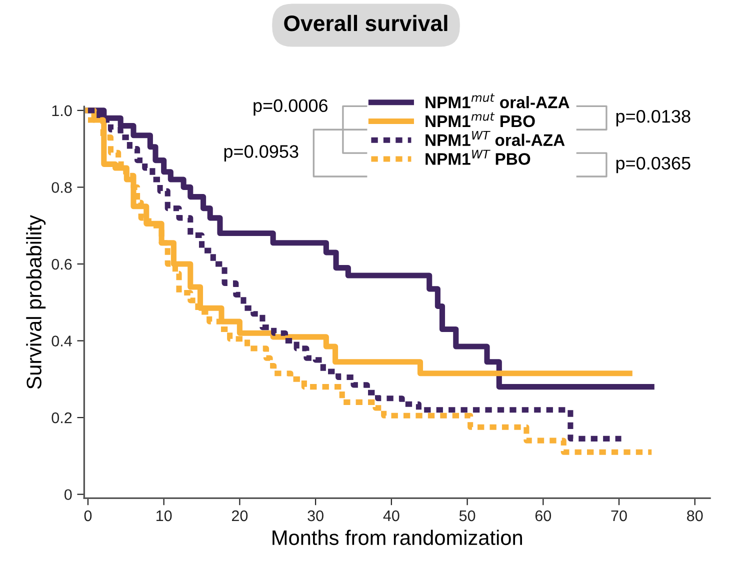 Image resolution: width=732 pixels, height=561 pixels. I want to click on annotation: p=0.0953, so click(261, 153).